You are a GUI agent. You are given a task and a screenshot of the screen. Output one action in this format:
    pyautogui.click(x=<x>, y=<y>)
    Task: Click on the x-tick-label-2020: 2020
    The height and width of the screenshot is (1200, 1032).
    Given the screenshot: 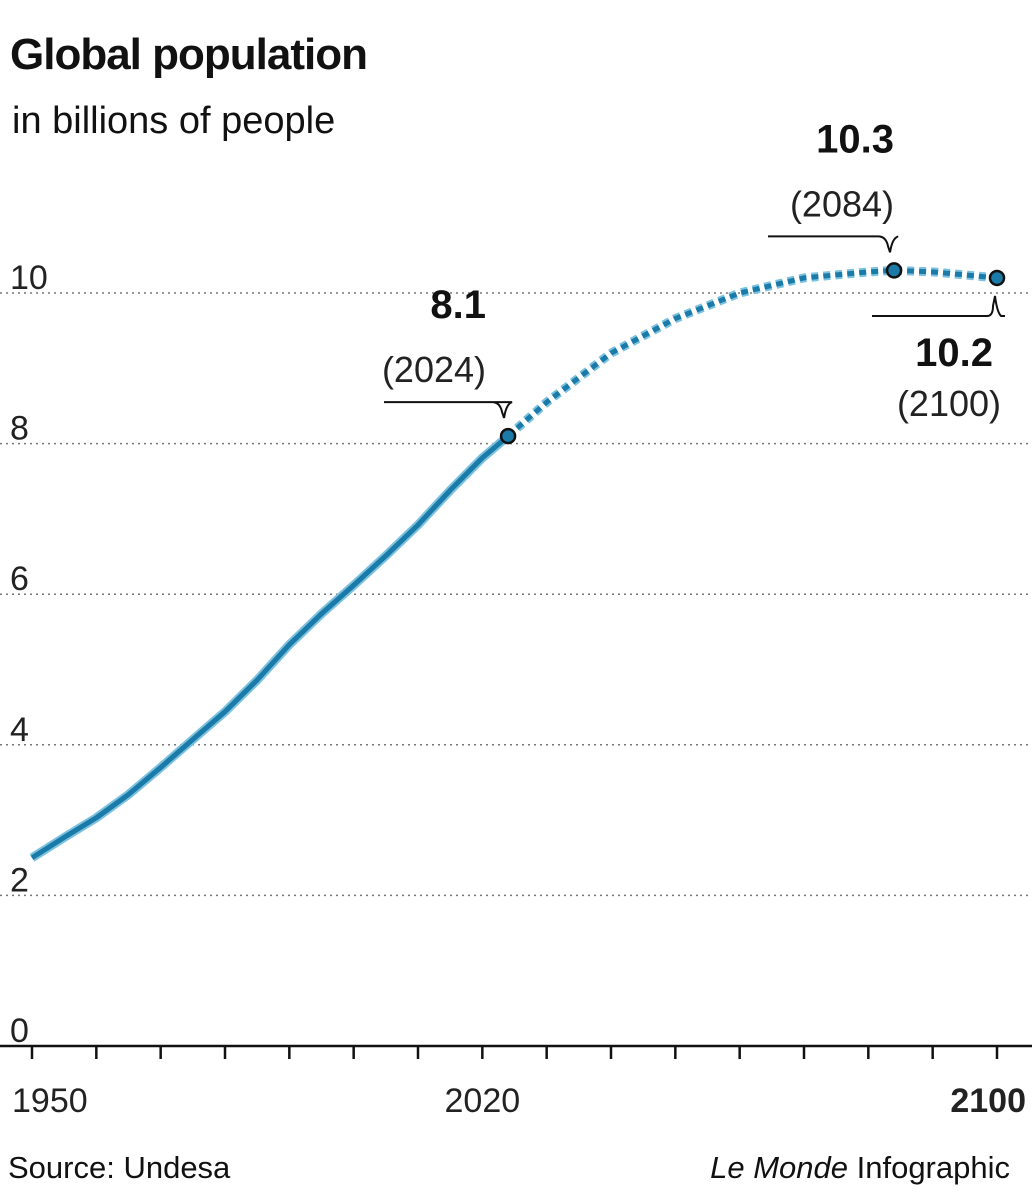 What is the action you would take?
    pyautogui.click(x=483, y=1101)
    